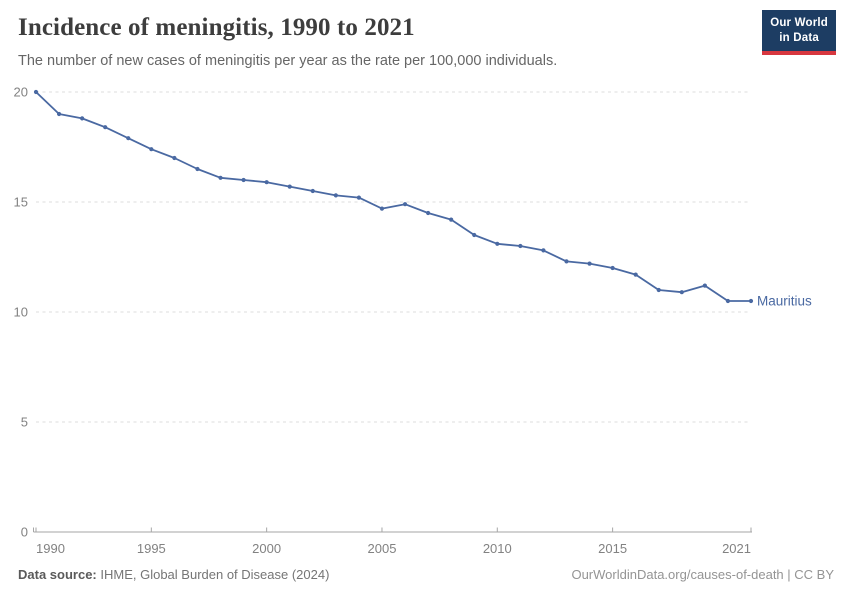 Image resolution: width=850 pixels, height=600 pixels. What do you see at coordinates (21, 92) in the screenshot?
I see `y-tick-label: 20` at bounding box center [21, 92].